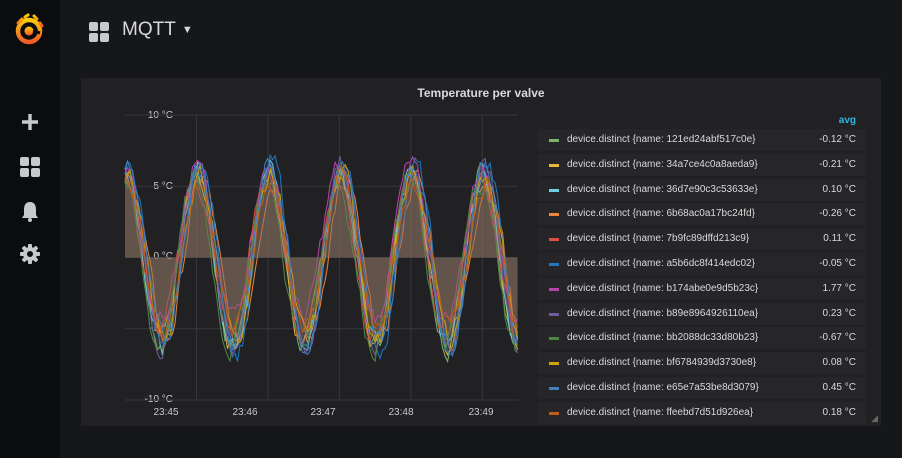 The height and width of the screenshot is (458, 902). I want to click on x-tick-label: 23:45, so click(166, 412).